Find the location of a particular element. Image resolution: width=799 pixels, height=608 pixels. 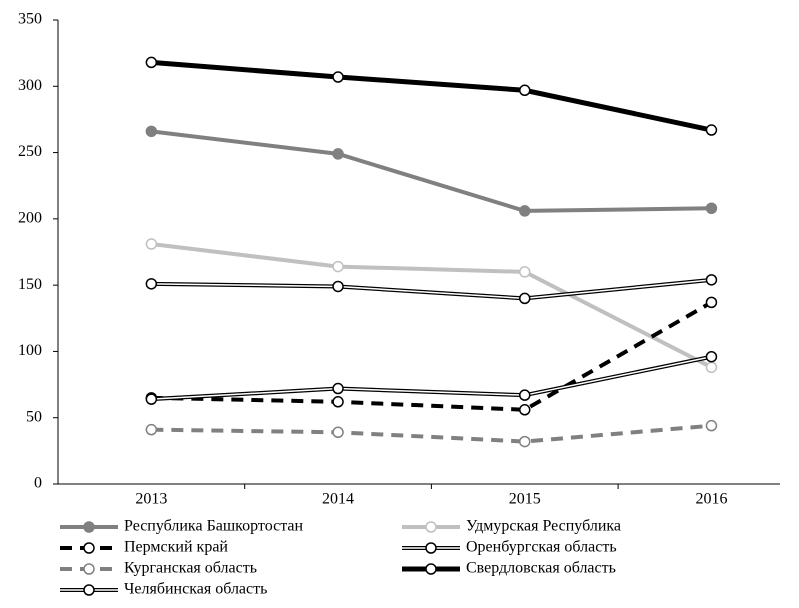

y-tick-label: 50 is located at coordinates (34, 416).